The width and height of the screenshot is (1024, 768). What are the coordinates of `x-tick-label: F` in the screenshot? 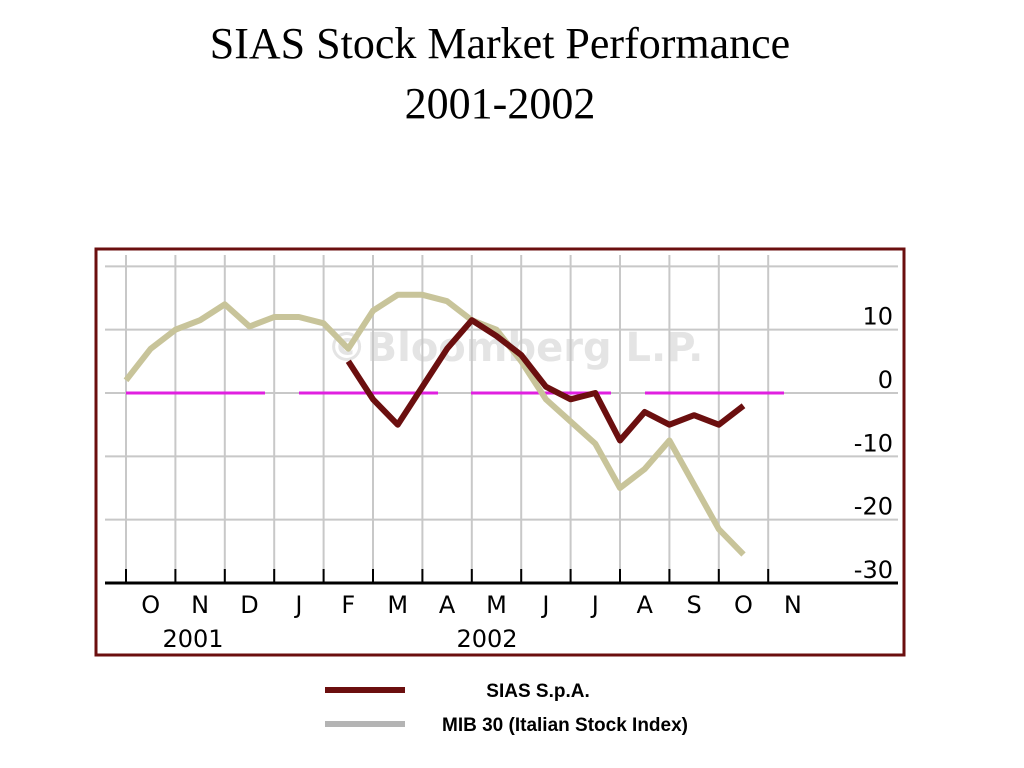 It's located at (348, 605).